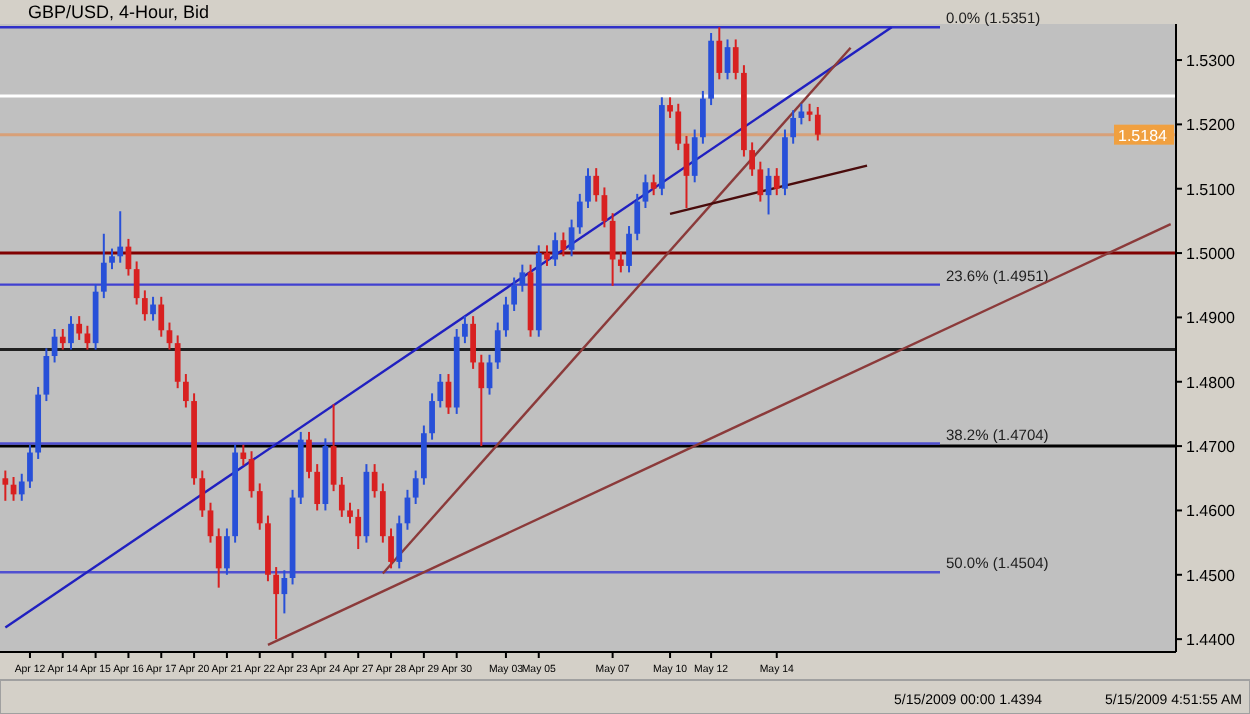 This screenshot has height=714, width=1250. Describe the element at coordinates (1211, 575) in the screenshot. I see `y-tick-label: 1.4500` at that location.